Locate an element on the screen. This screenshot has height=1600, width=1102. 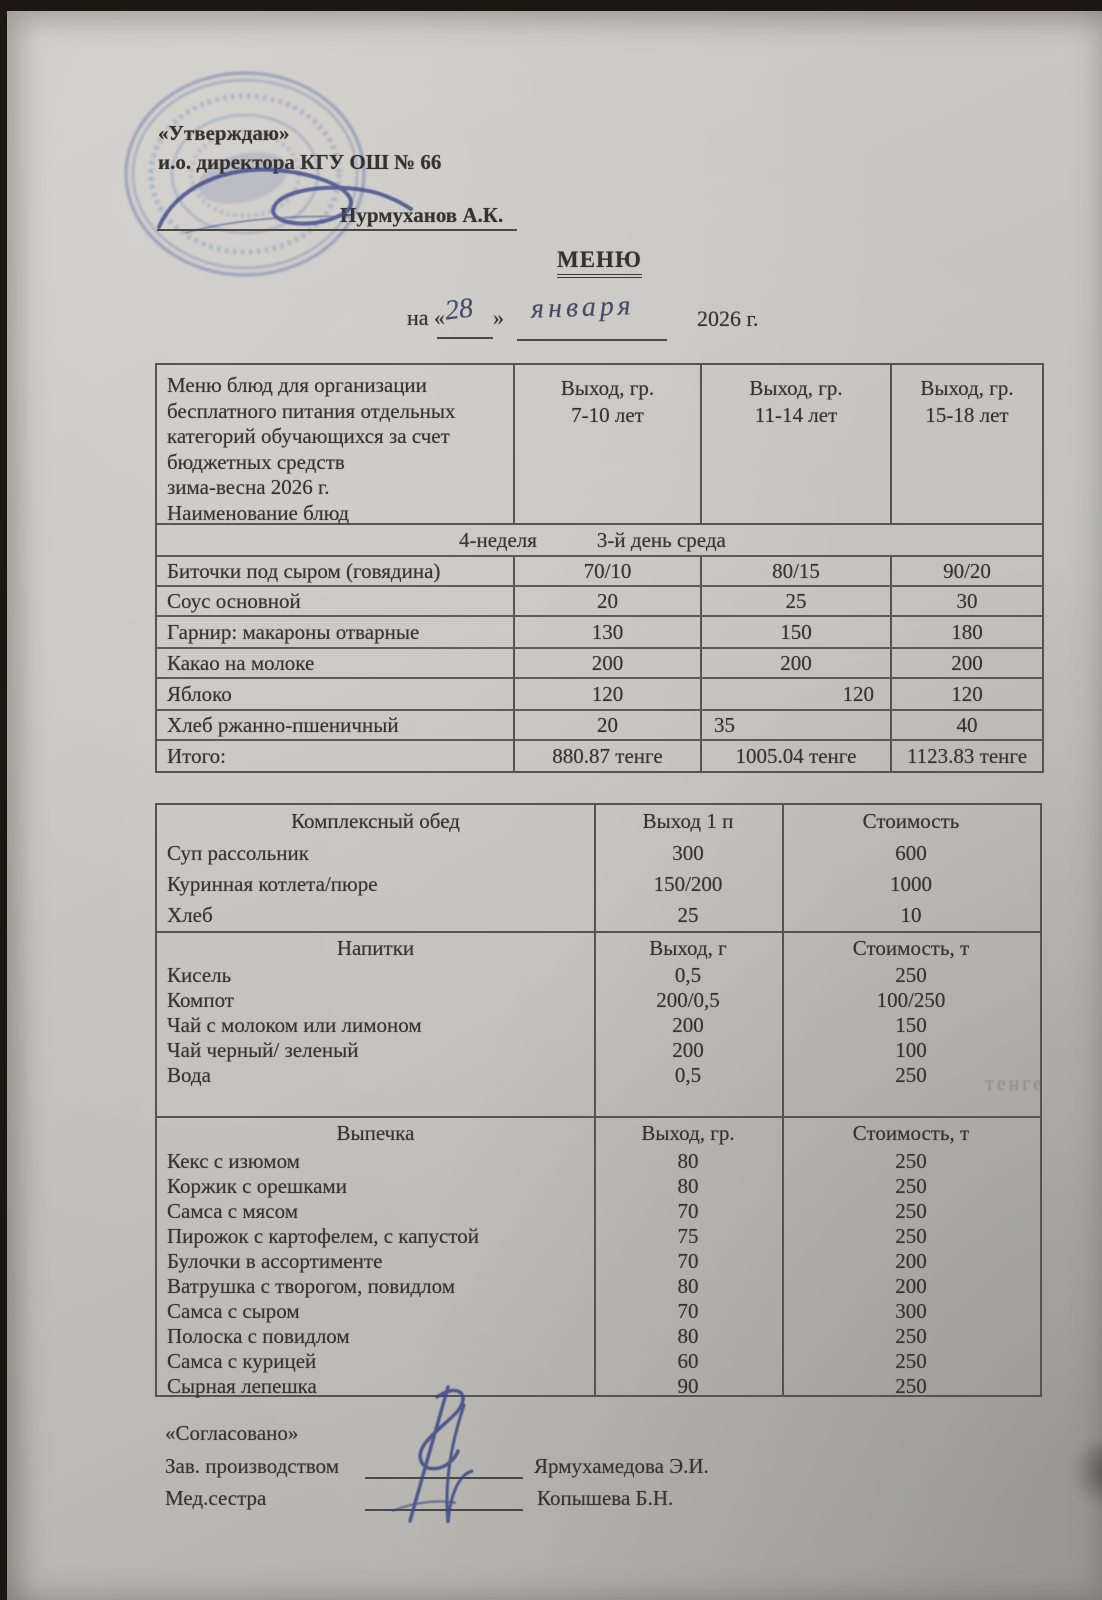
director-signature-line is located at coordinates (337, 221).